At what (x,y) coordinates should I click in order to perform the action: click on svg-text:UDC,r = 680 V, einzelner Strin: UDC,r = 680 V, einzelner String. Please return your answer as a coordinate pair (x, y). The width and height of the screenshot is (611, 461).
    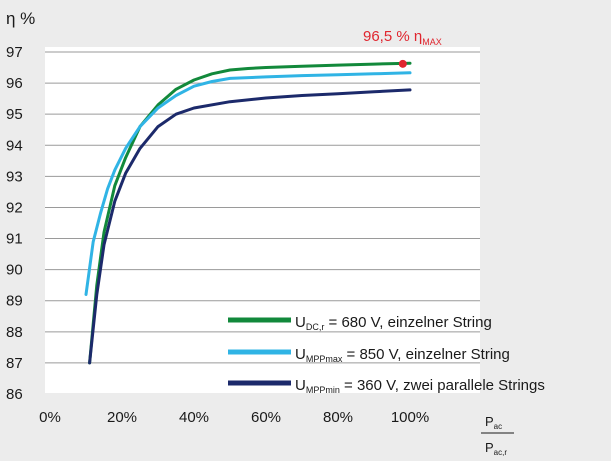
    Looking at the image, I should click on (393, 323).